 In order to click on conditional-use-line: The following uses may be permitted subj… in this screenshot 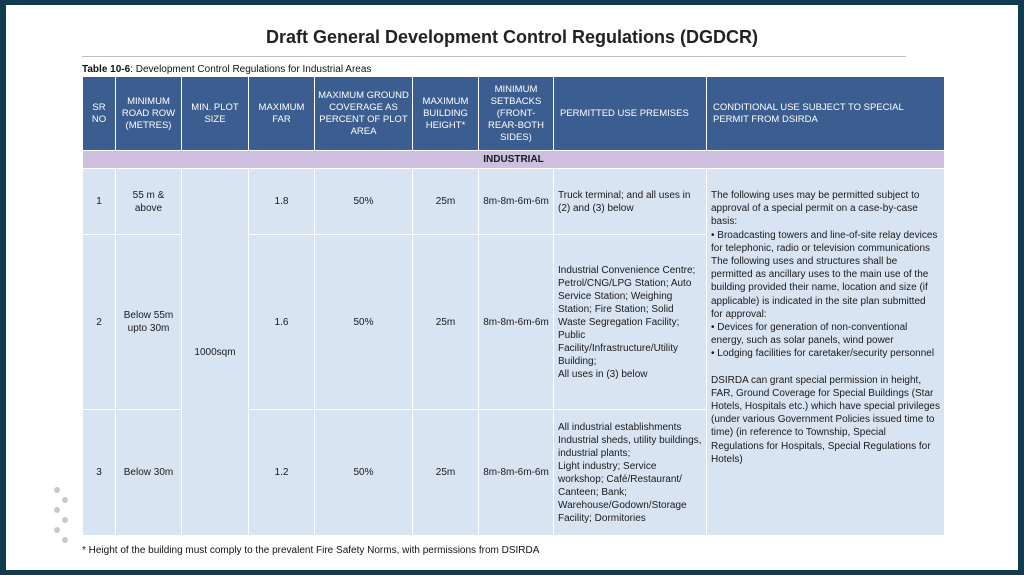, I will do `click(815, 209)`.